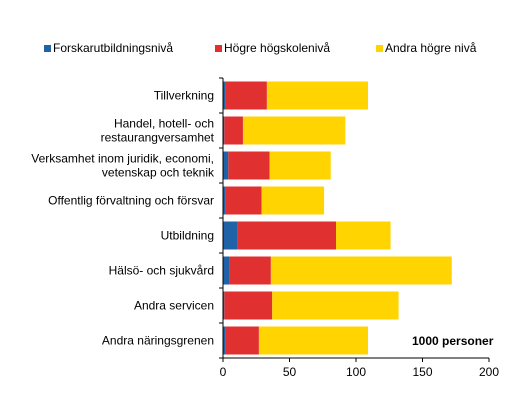 This screenshot has height=401, width=523. What do you see at coordinates (174, 306) in the screenshot?
I see `category-label-7: Andra servicen` at bounding box center [174, 306].